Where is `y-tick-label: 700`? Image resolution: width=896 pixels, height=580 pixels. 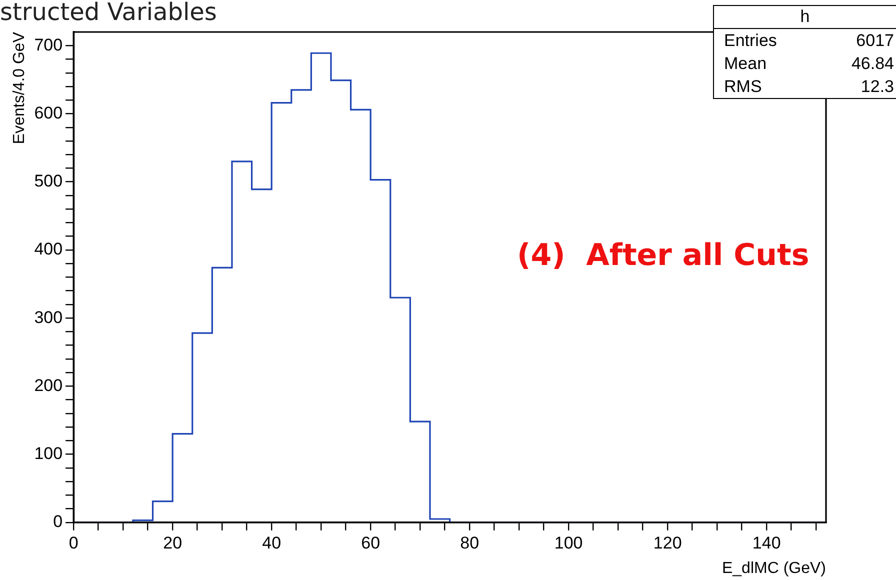
y-tick-label: 700 is located at coordinates (48, 44).